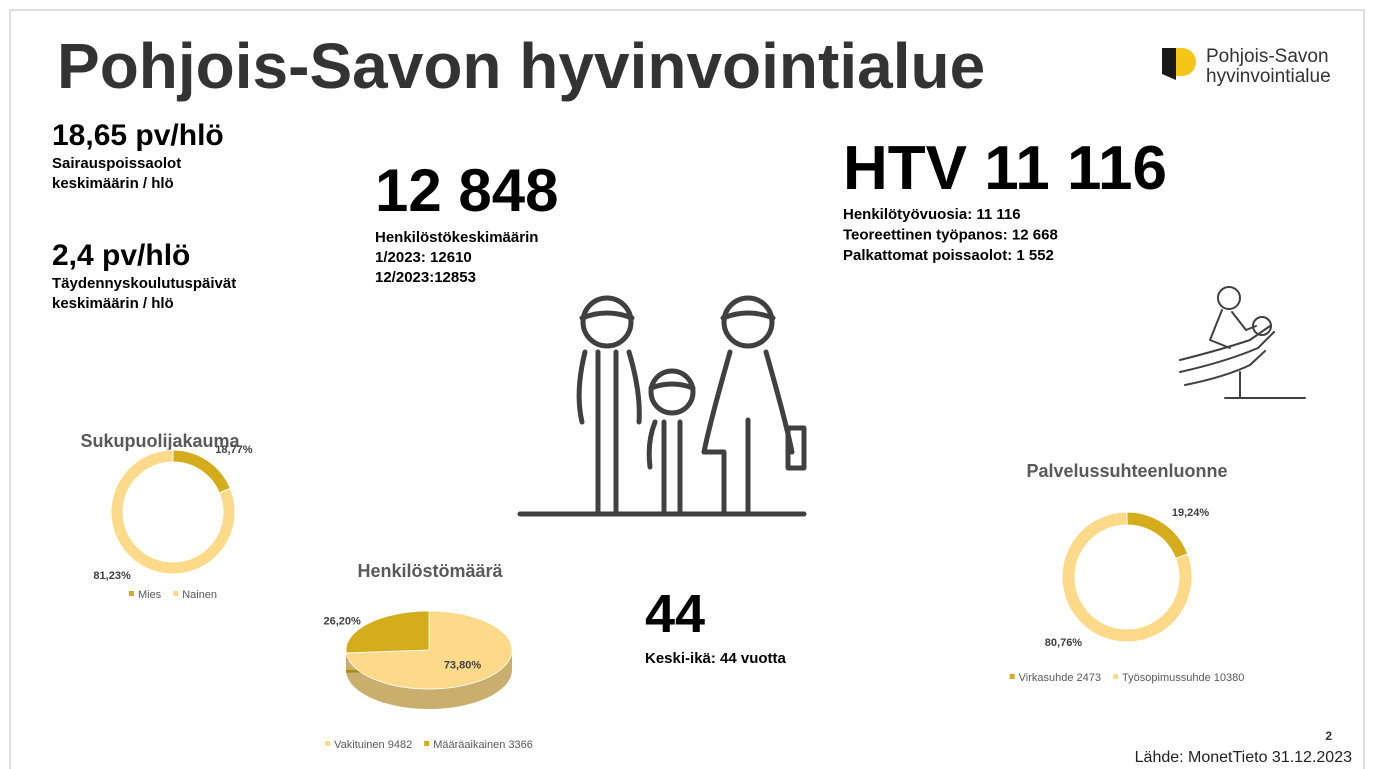 The height and width of the screenshot is (769, 1374). What do you see at coordinates (1060, 678) in the screenshot?
I see `legend-label: Virkasuhde 2473` at bounding box center [1060, 678].